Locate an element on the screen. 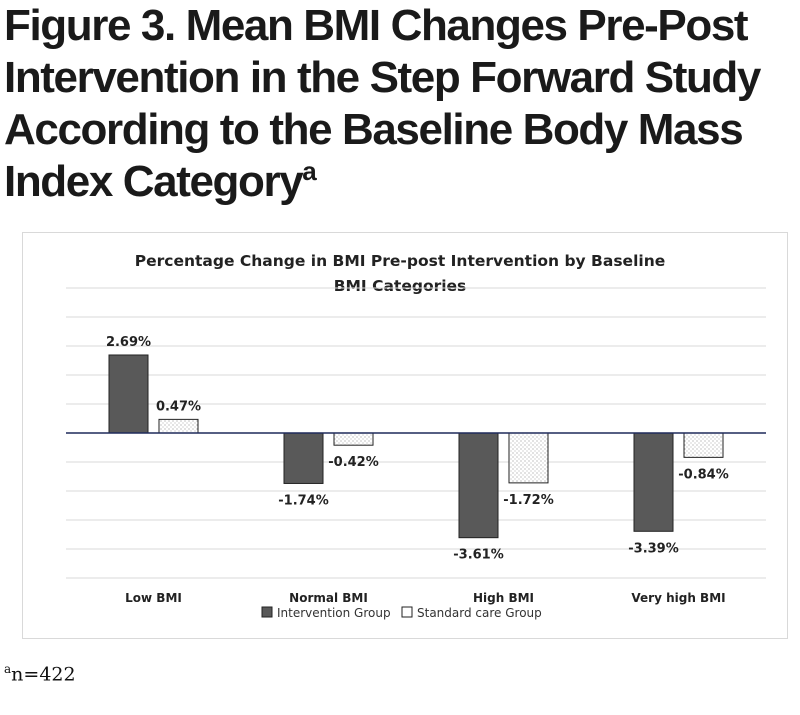  intervention-label-3: -3.61% is located at coordinates (478, 555).